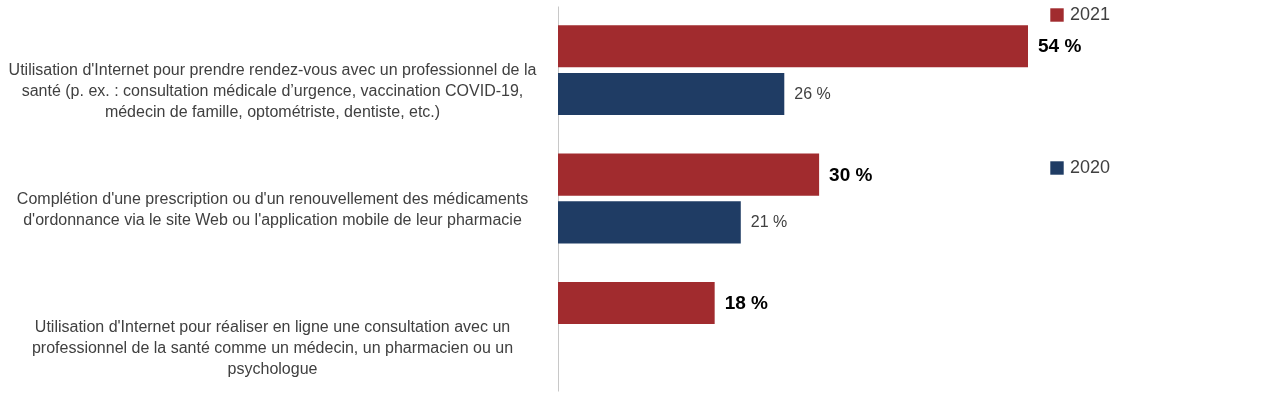  What do you see at coordinates (812, 94) in the screenshot?
I see `data-label: 26 %` at bounding box center [812, 94].